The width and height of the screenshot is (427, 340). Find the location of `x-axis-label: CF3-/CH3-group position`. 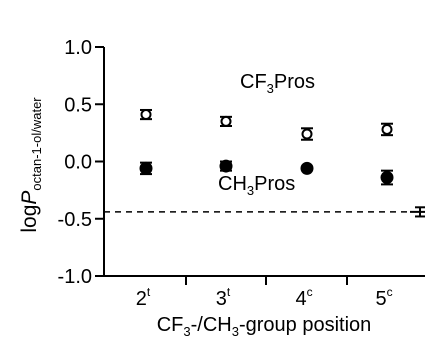

x-axis-label: CF3-/CH3-group position is located at coordinates (264, 326).